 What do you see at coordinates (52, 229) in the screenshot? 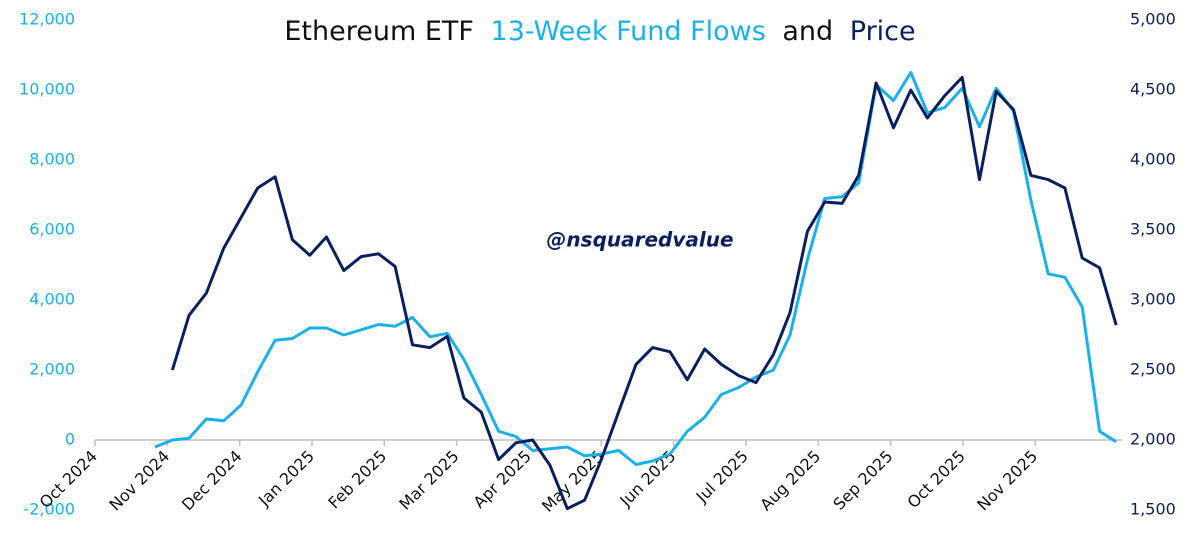
I see `y-tick-label: 6,000` at bounding box center [52, 229].